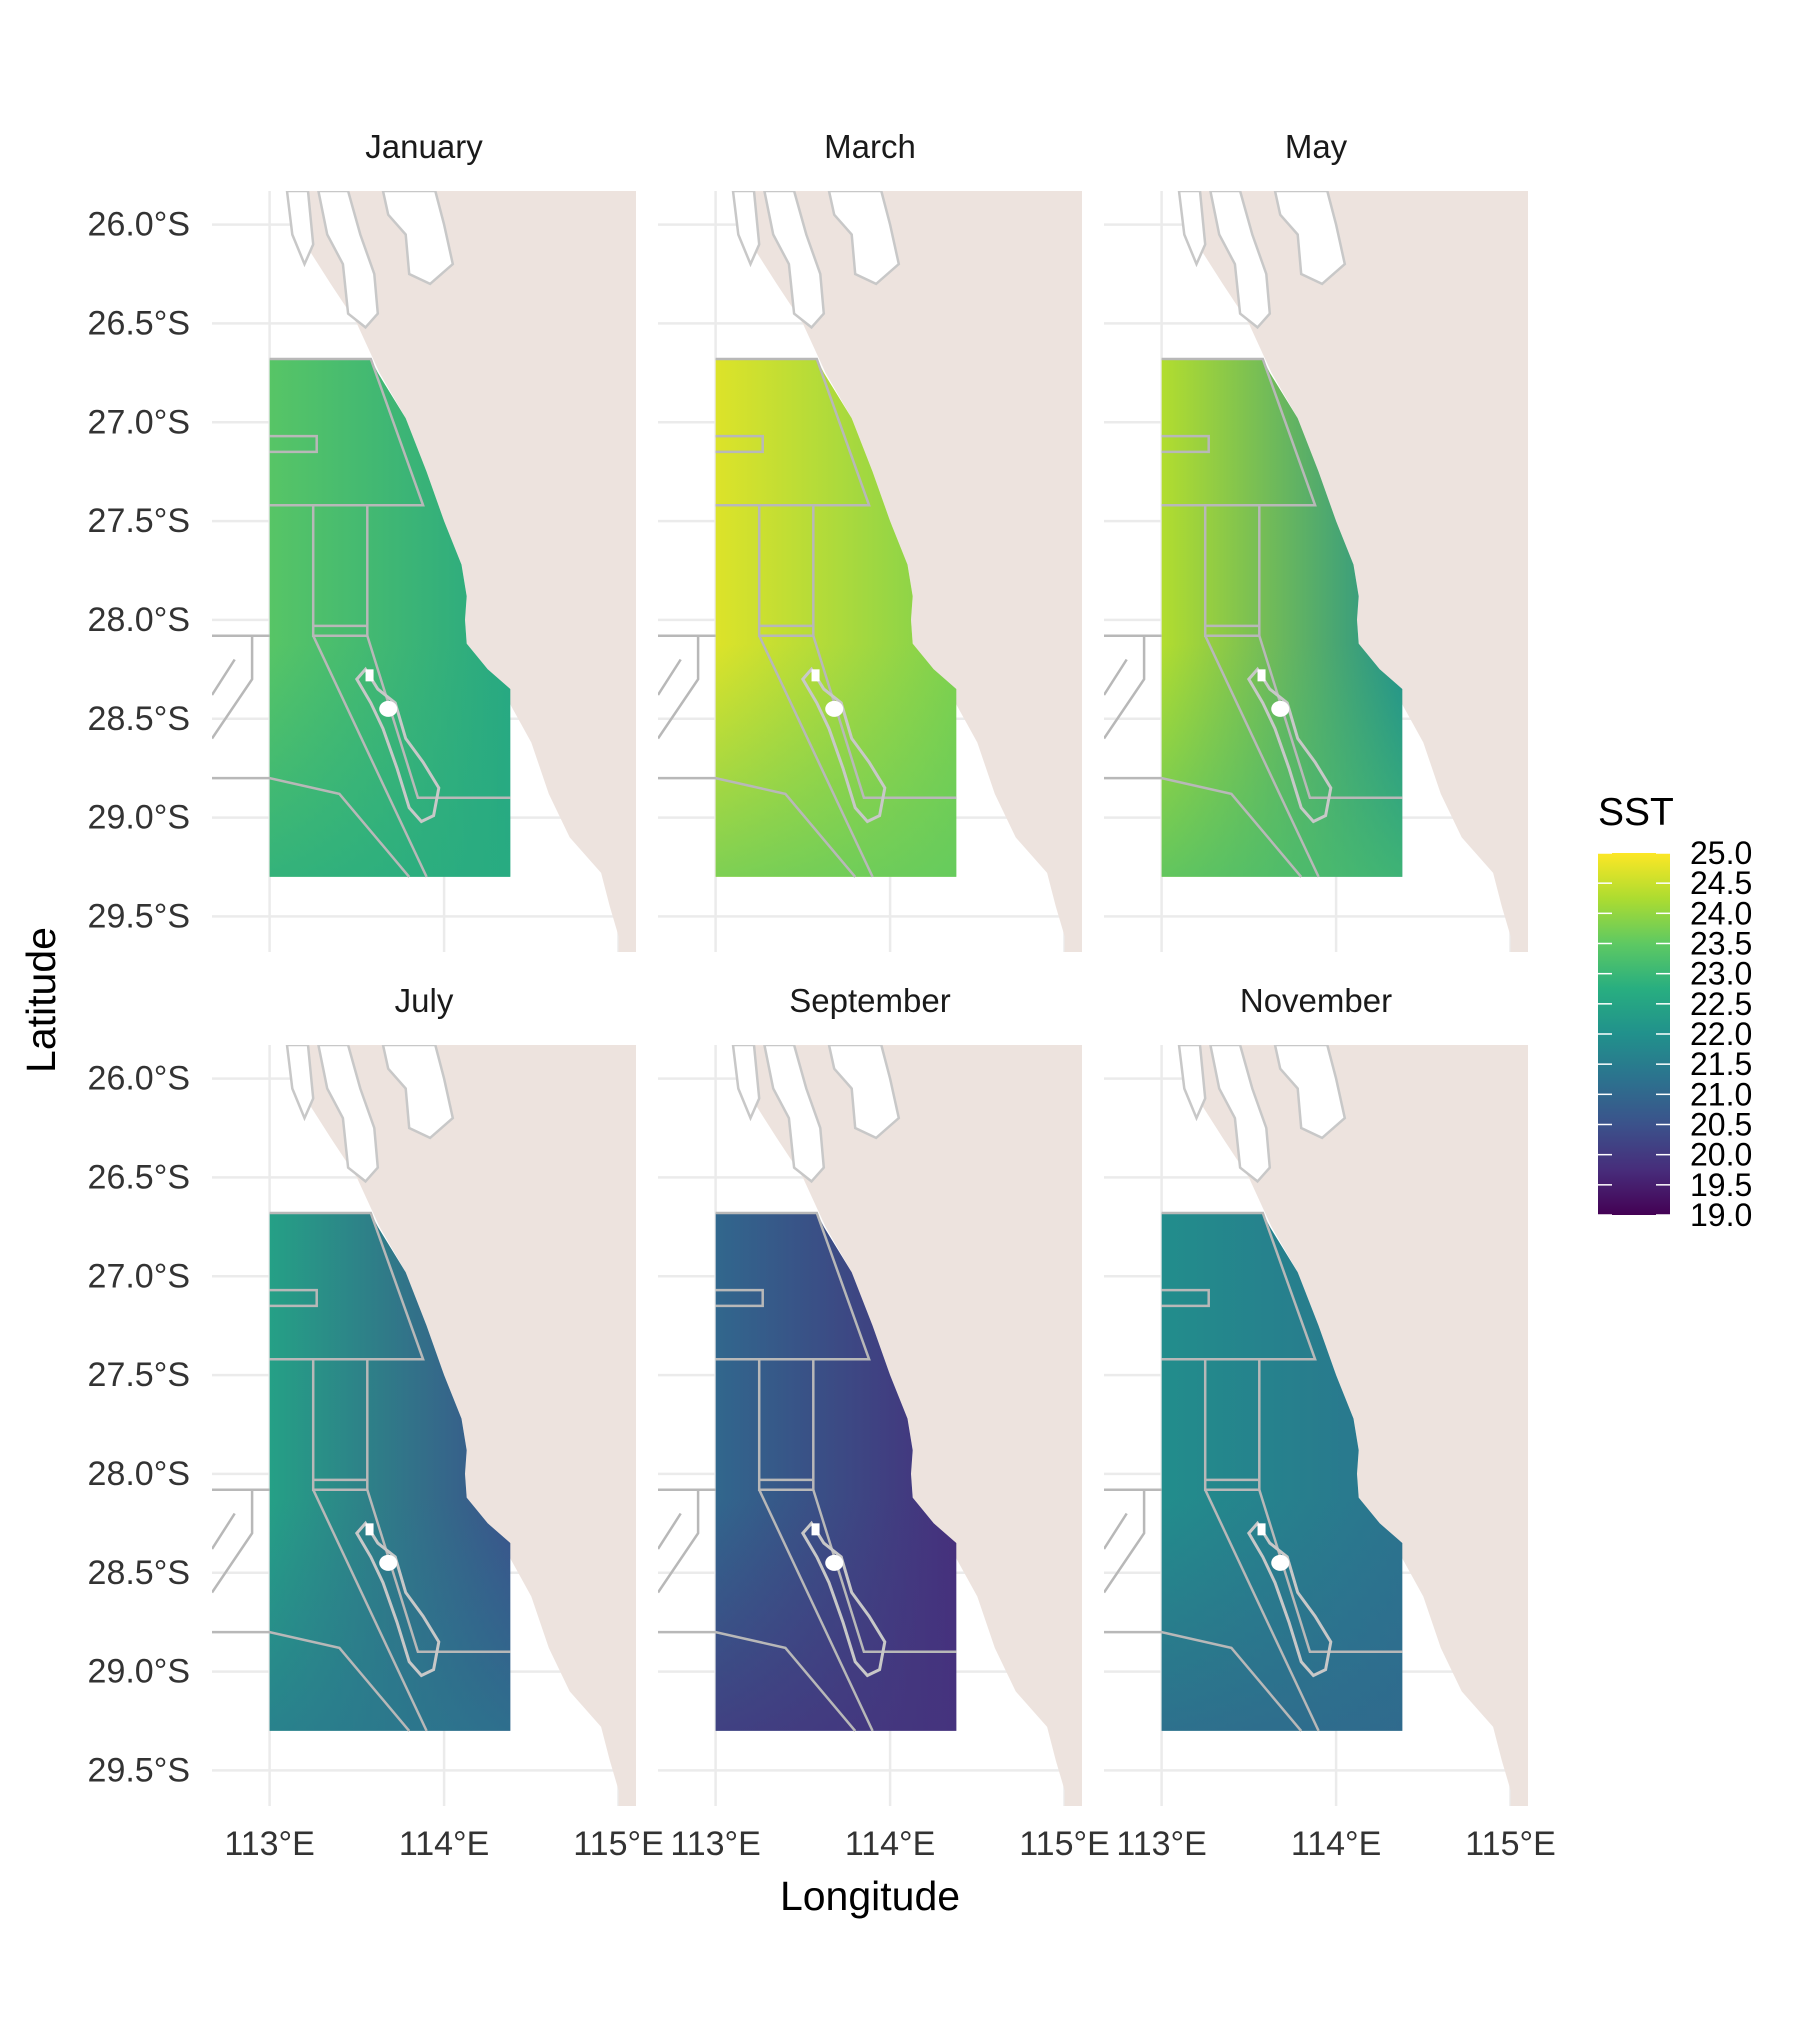 This screenshot has height=2025, width=1800. What do you see at coordinates (1721, 944) in the screenshot?
I see `legend-tick-label: 23.5` at bounding box center [1721, 944].